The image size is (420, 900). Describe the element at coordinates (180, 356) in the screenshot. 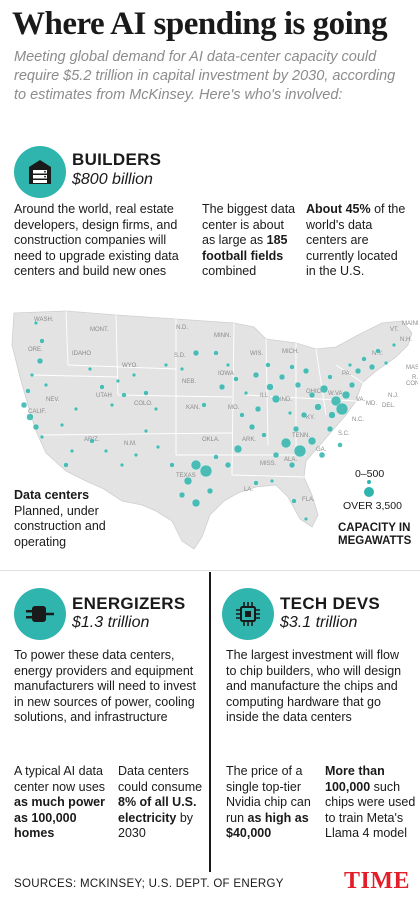

I see `state-label: S.D.` at that location.